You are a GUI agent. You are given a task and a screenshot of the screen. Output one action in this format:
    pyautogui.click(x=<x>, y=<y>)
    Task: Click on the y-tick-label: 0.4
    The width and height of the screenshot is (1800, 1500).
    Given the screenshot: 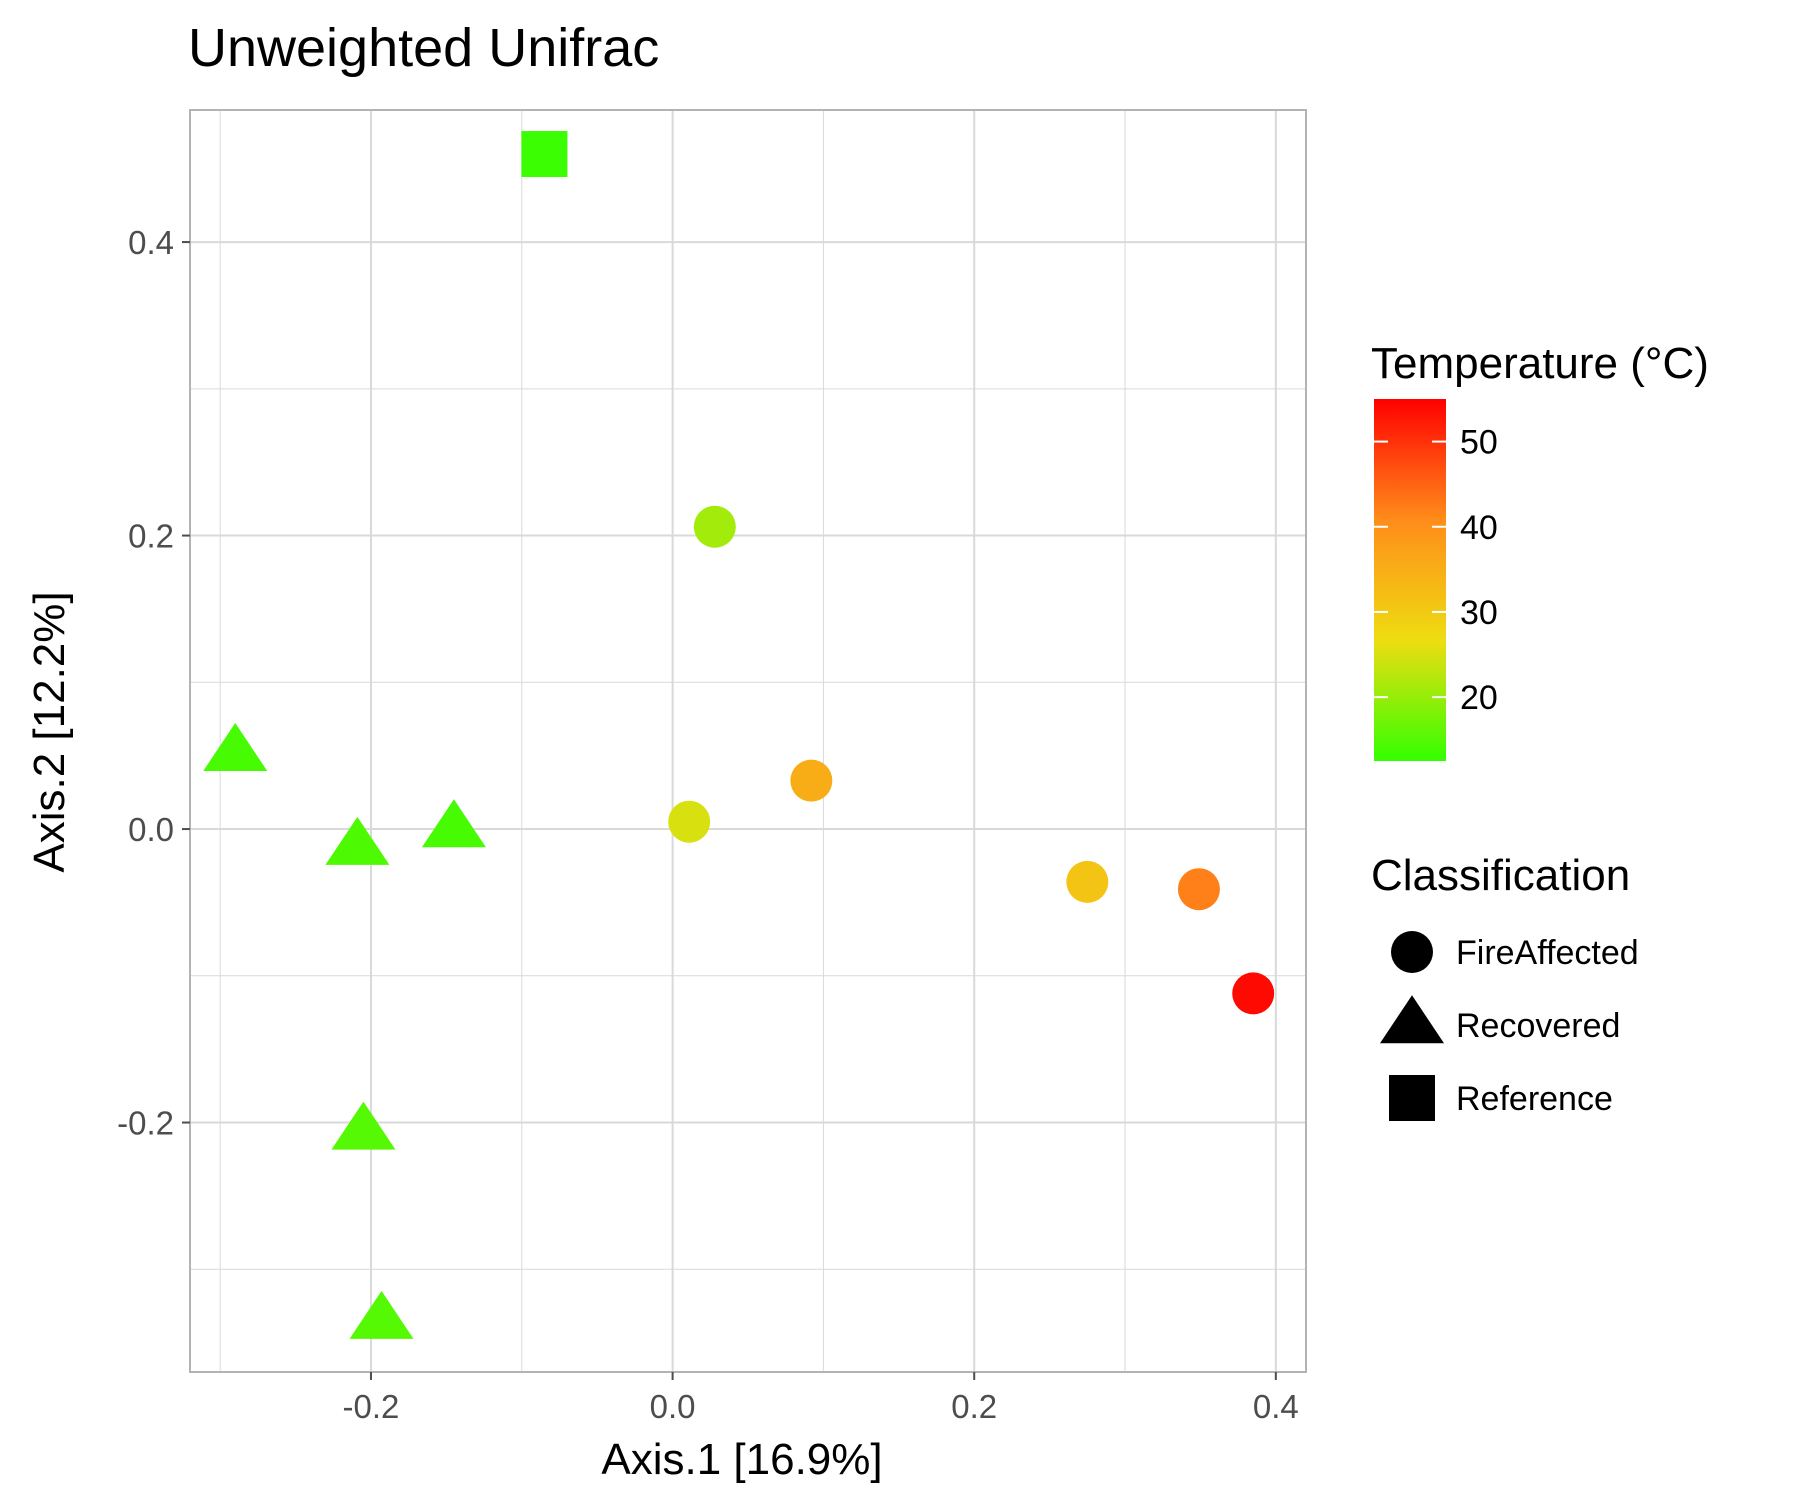 What is the action you would take?
    pyautogui.click(x=151, y=242)
    